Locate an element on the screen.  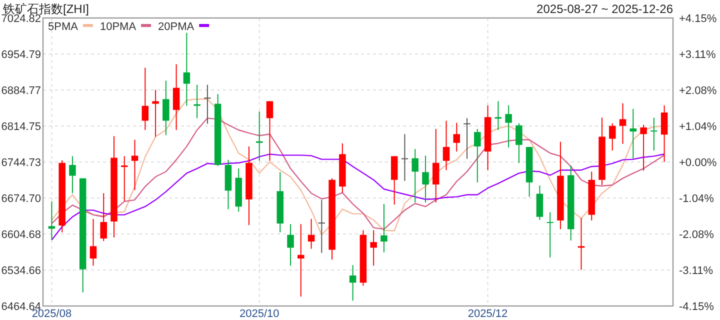
y-tick-label: 6674.70 is located at coordinates (21, 199).